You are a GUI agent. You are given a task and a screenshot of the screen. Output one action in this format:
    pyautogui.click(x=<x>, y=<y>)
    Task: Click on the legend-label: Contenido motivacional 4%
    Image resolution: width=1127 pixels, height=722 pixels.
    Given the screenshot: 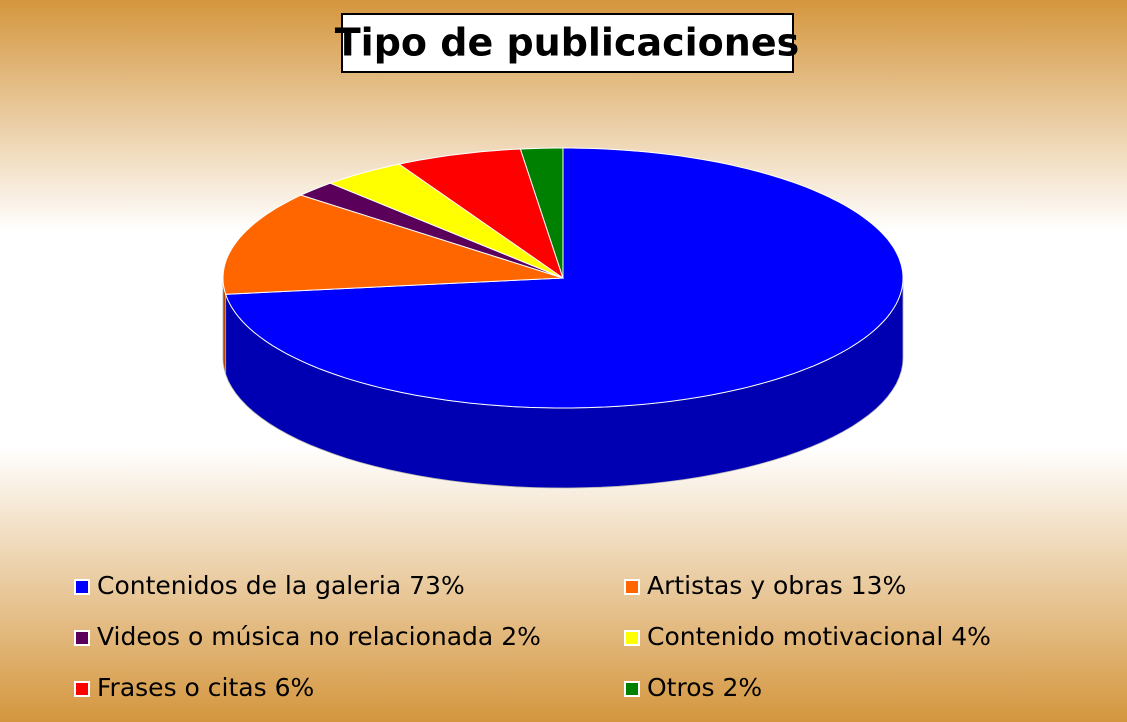 What is the action you would take?
    pyautogui.click(x=819, y=636)
    